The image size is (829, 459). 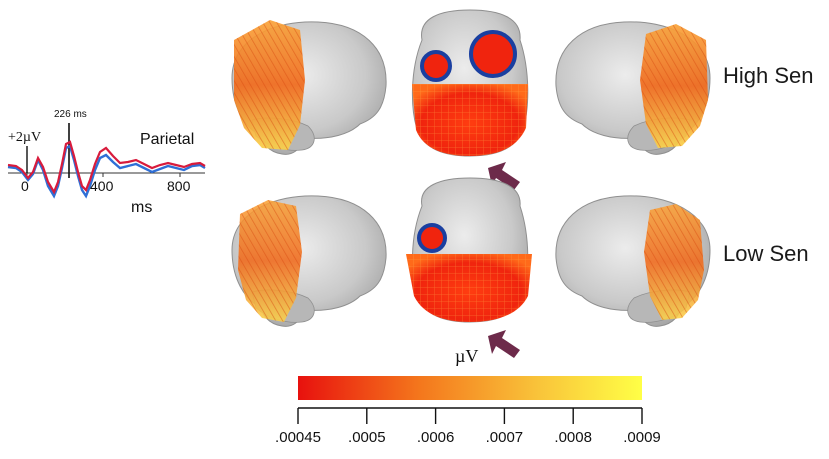 What do you see at coordinates (470, 416) in the screenshot?
I see `colorbar-ticks` at bounding box center [470, 416].